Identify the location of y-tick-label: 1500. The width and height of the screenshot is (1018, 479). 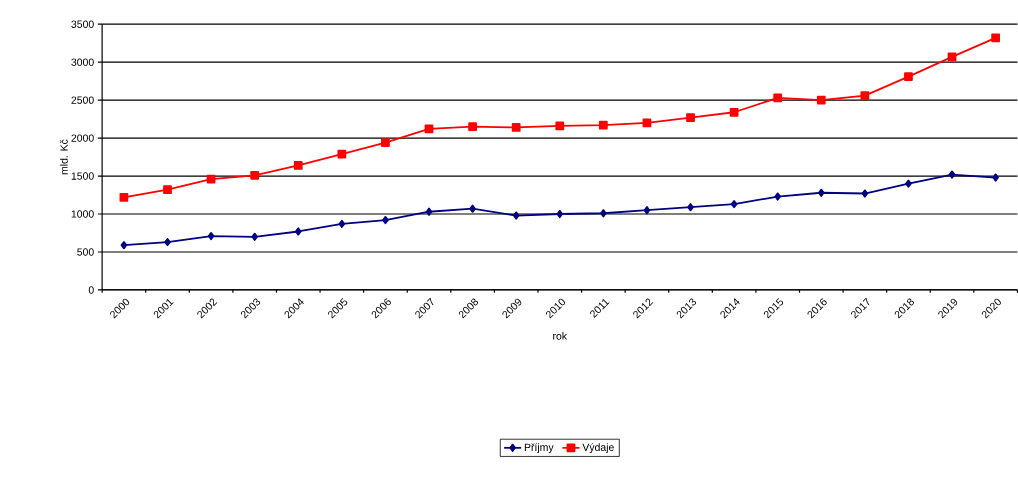
(82, 176).